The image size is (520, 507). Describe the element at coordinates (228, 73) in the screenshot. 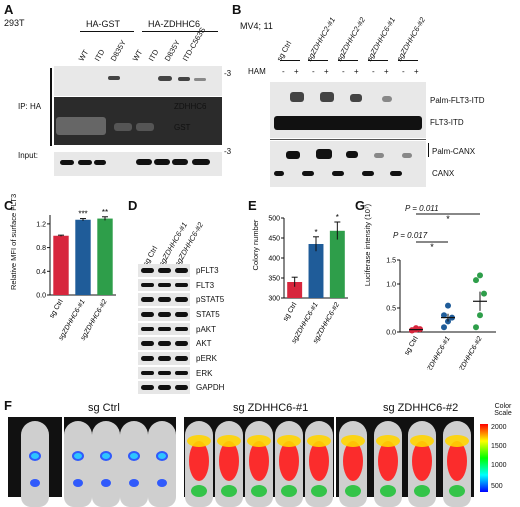

I see `marker-top: -3` at that location.